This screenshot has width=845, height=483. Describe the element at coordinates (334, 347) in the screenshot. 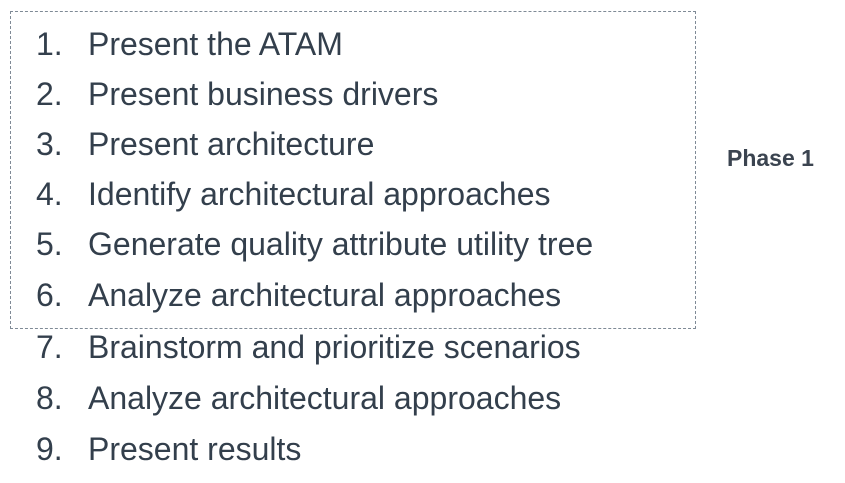

I see `step-label: Brainstorm and prioritize scenarios` at that location.